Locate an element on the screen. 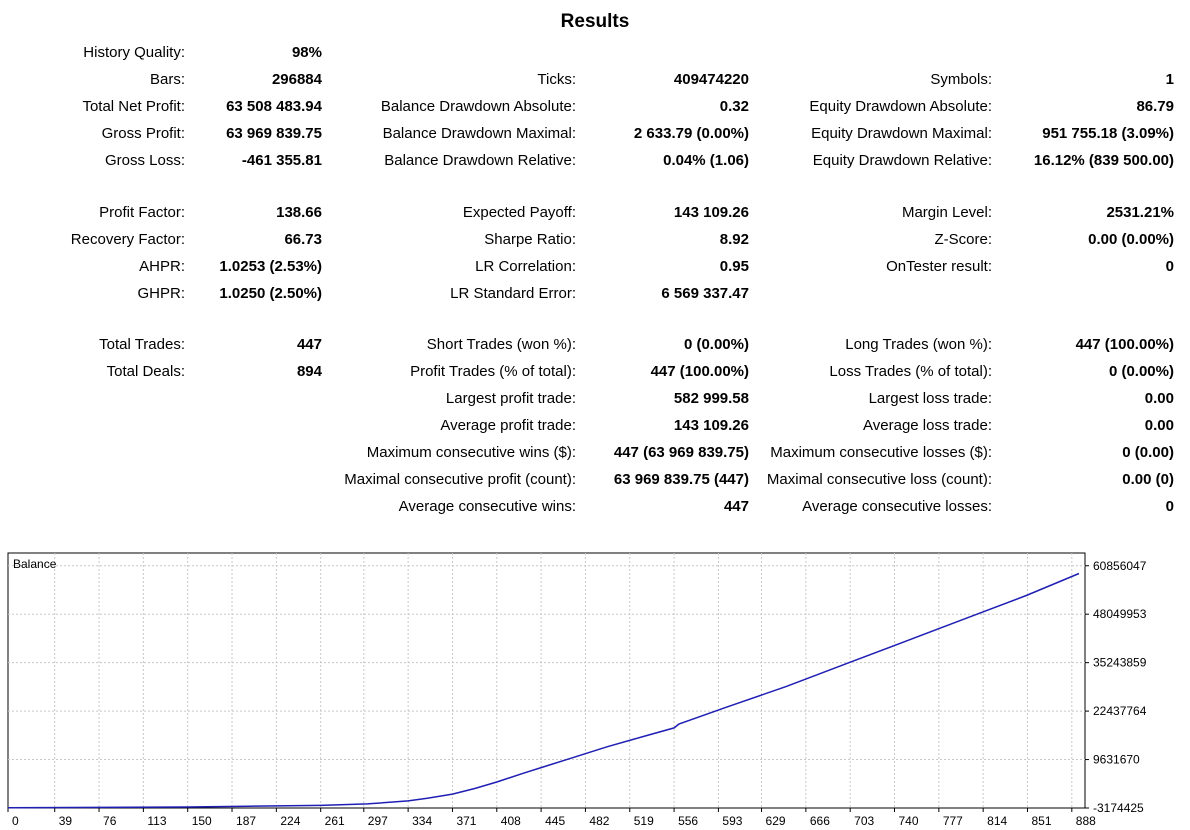 This screenshot has width=1190, height=830. stat-label: GHPR: is located at coordinates (161, 293).